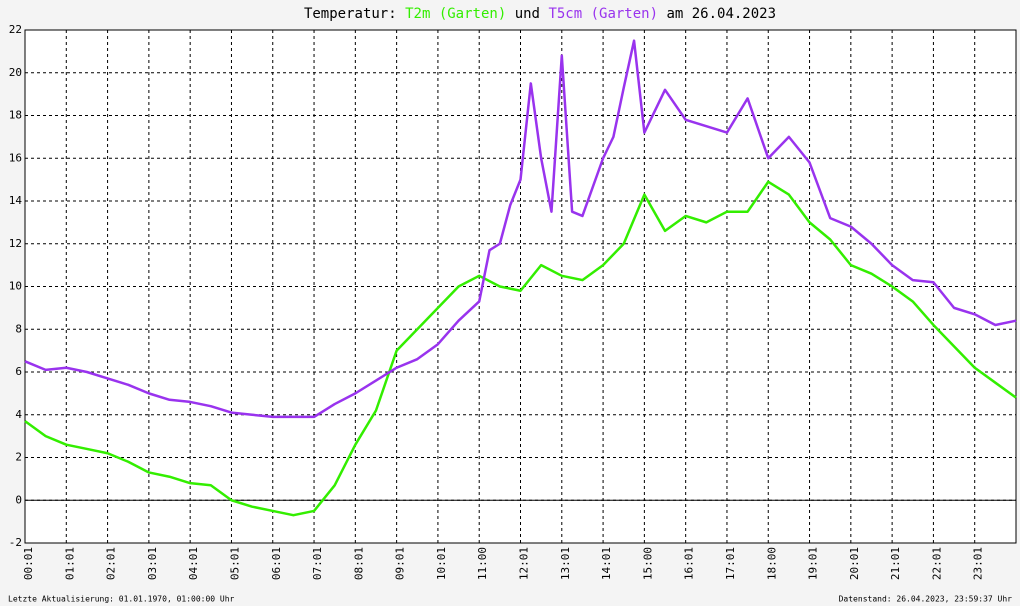 The width and height of the screenshot is (1020, 610). I want to click on x-tick-label: 13:01, so click(565, 563).